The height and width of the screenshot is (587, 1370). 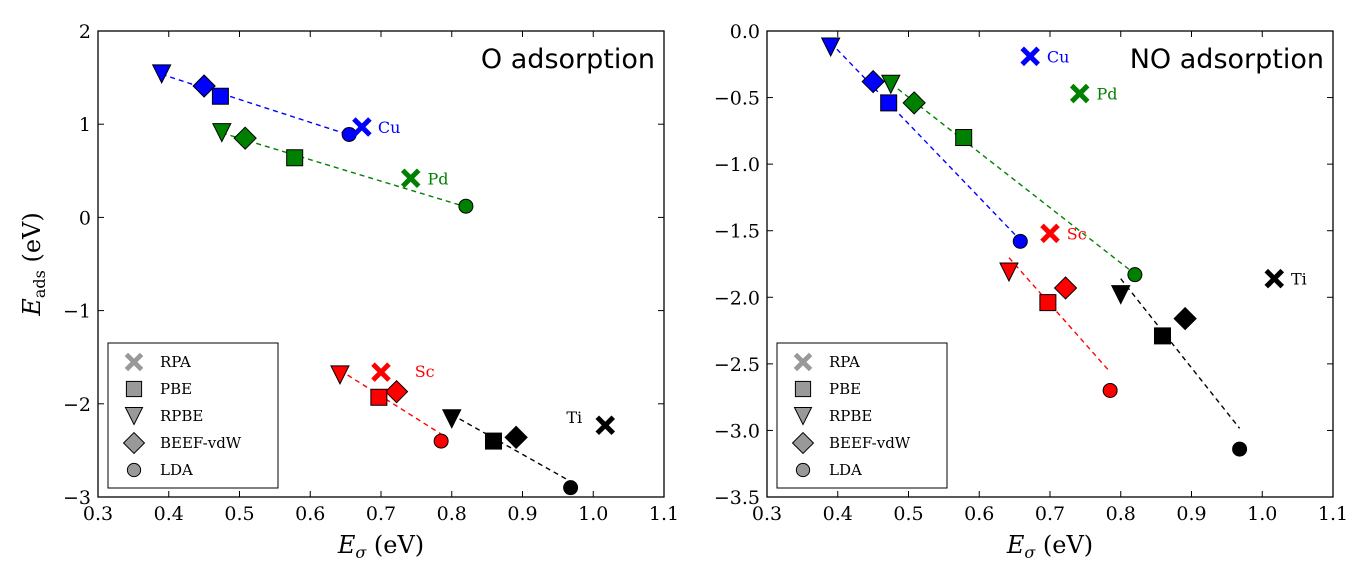 What do you see at coordinates (134, 443) in the screenshot?
I see `legend-marker-diamond` at bounding box center [134, 443].